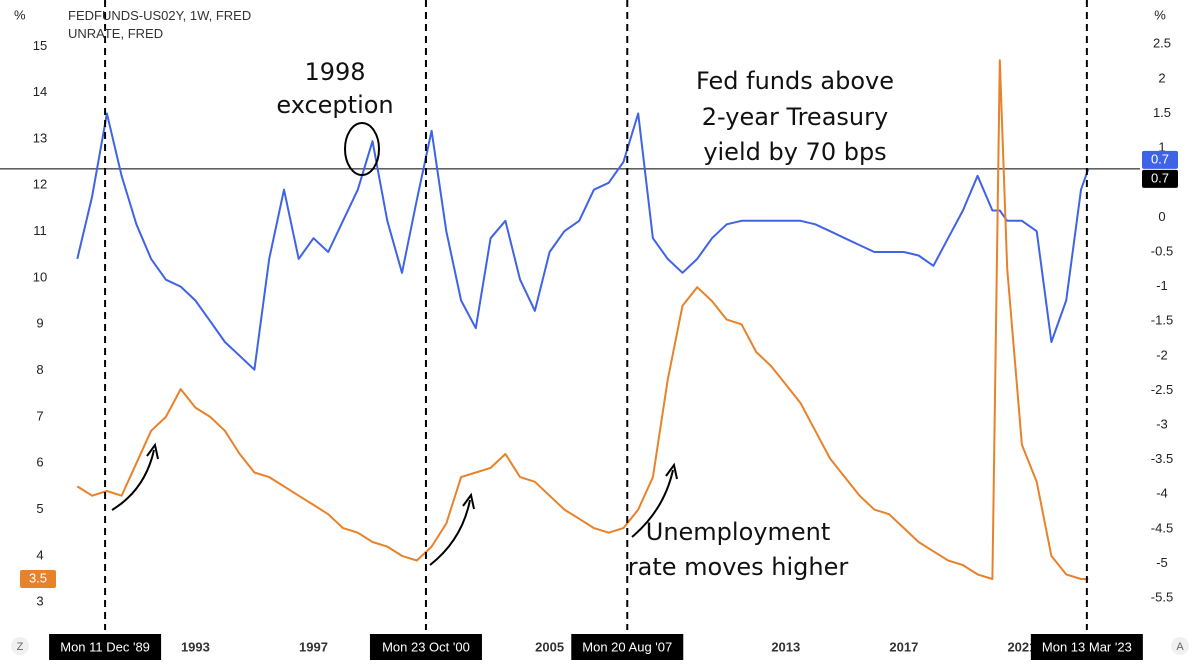 This screenshot has width=1200, height=664. I want to click on y-tick-label: 12, so click(40, 184).